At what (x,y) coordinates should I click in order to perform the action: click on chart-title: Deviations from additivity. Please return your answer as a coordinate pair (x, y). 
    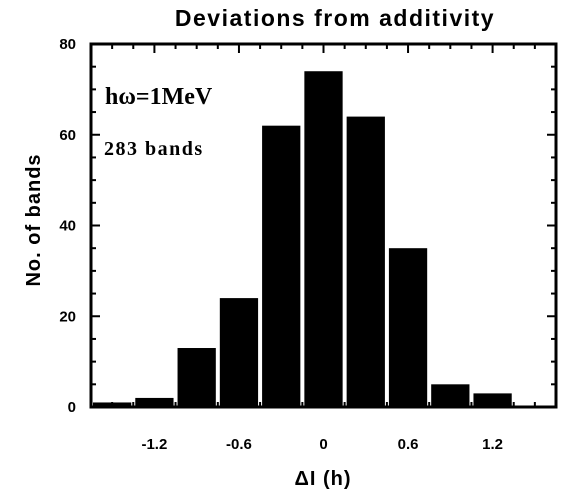
    Looking at the image, I should click on (335, 18).